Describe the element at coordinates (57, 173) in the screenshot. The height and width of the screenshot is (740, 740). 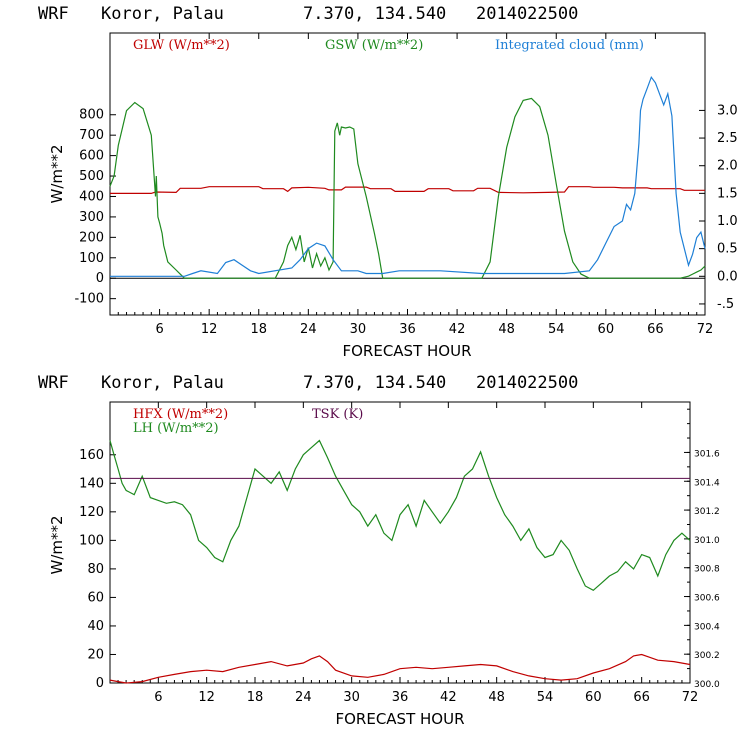
I see `top-y-axis-label: W/m**2` at that location.